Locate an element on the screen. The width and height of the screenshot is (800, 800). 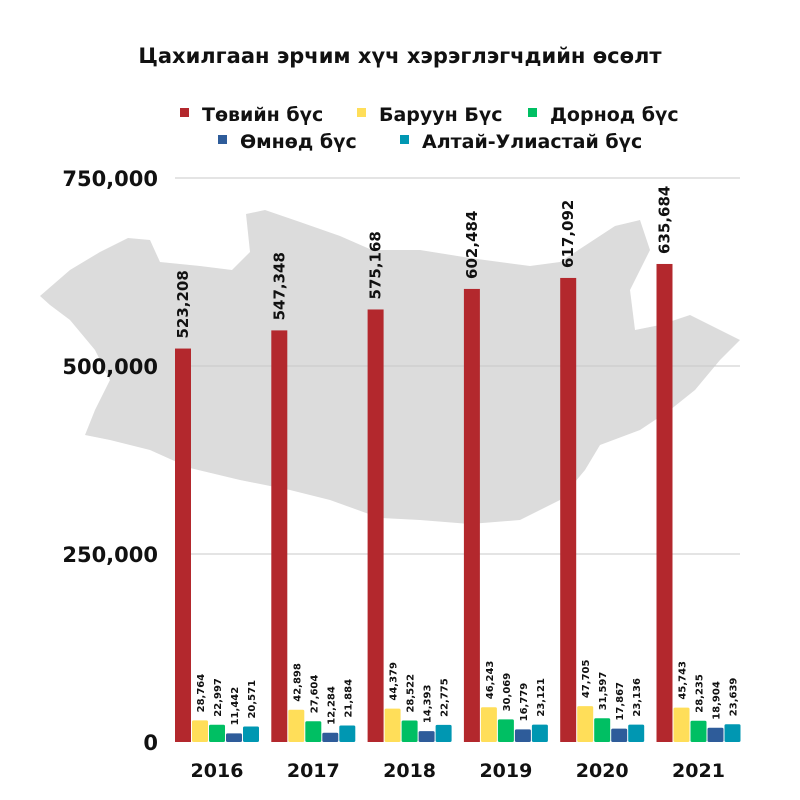
y-axis: 0 250,000 500,000 750,000 is located at coordinates (110, 461).